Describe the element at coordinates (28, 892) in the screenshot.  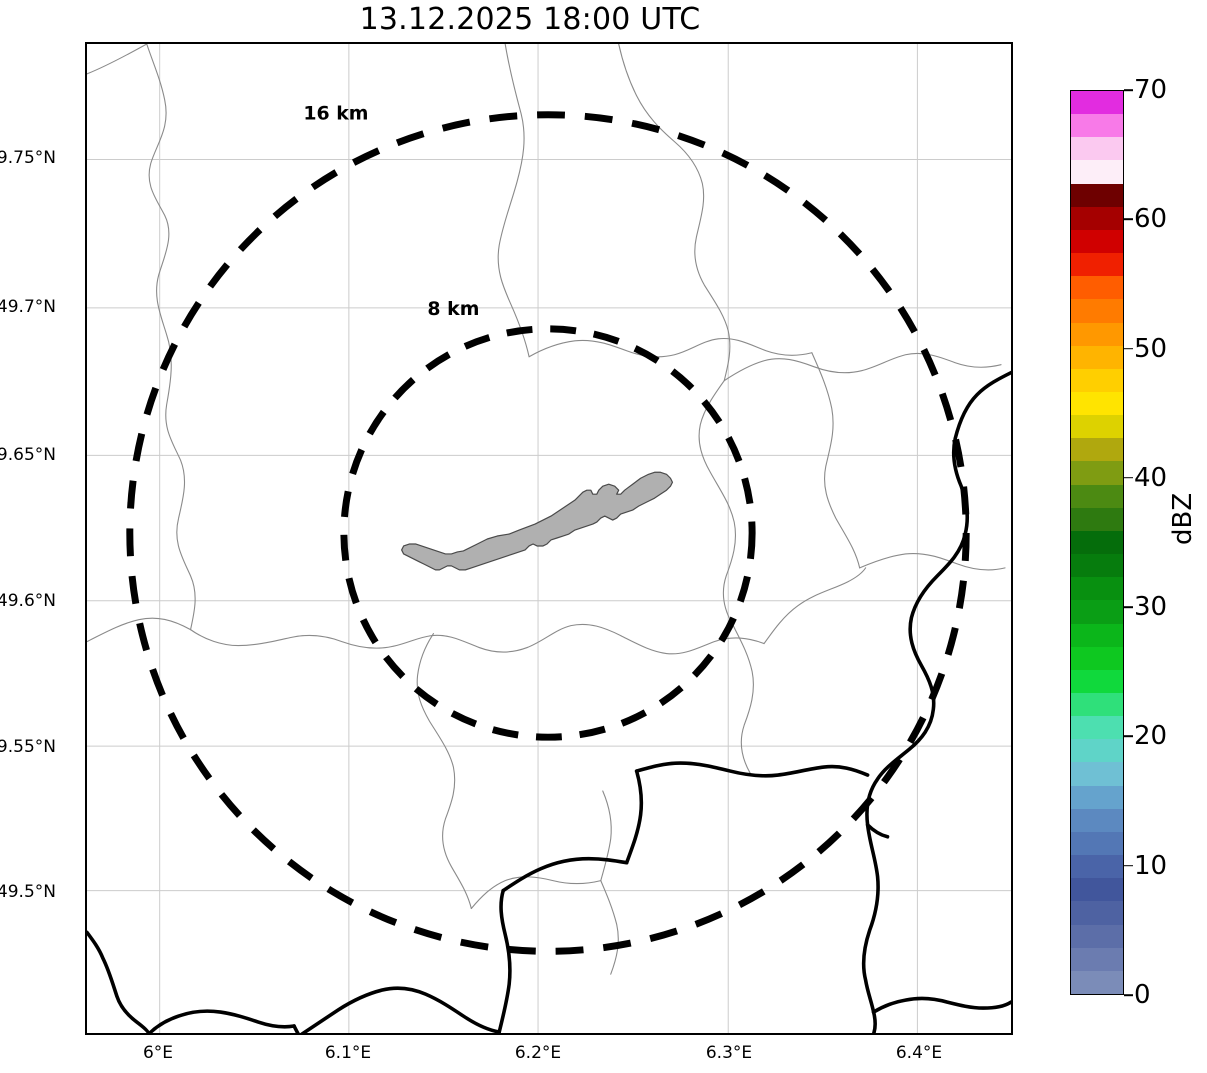
I see `y-tick-label: 49.5°N` at that location.